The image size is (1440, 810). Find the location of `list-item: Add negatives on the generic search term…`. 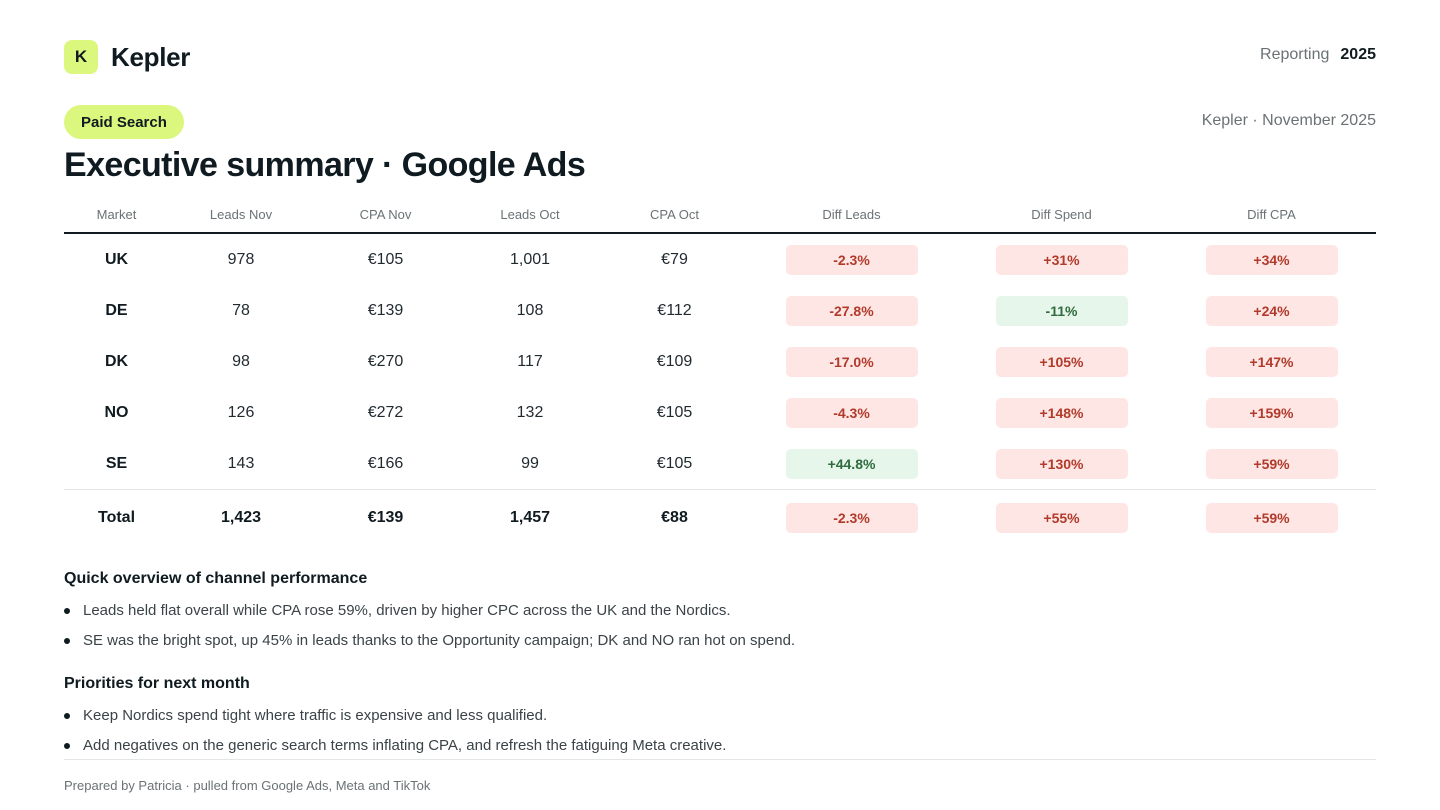

list-item: Add negatives on the generic search term… is located at coordinates (395, 745).